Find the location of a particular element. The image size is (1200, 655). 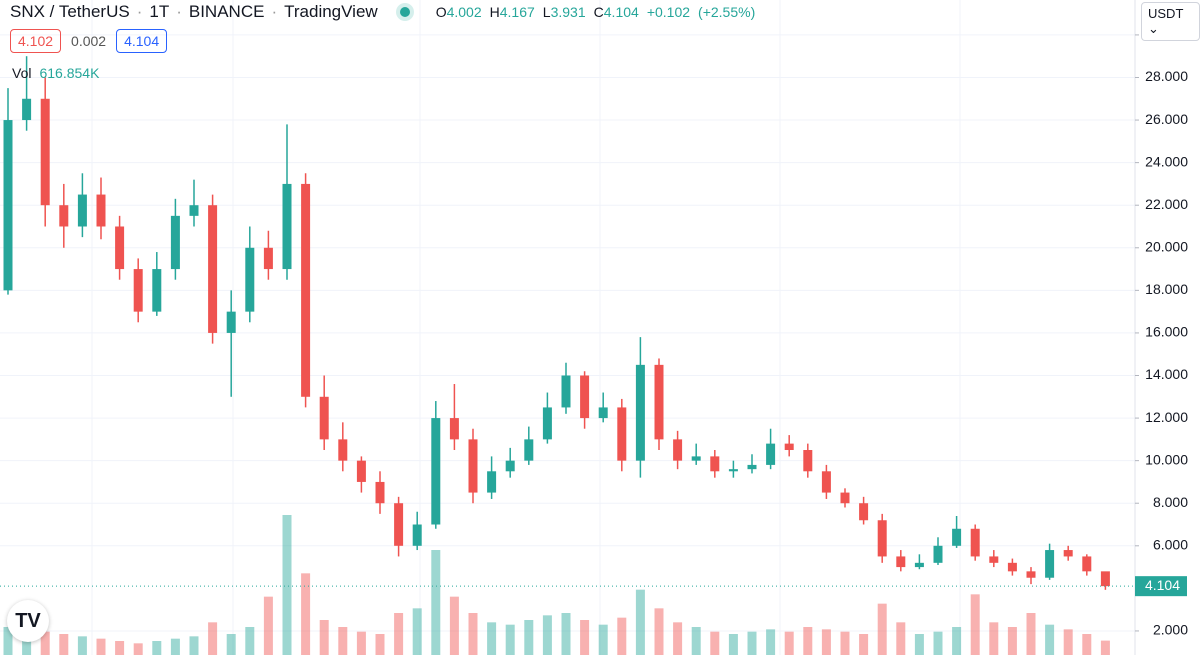

volume-value: 616.854K is located at coordinates (69, 73).